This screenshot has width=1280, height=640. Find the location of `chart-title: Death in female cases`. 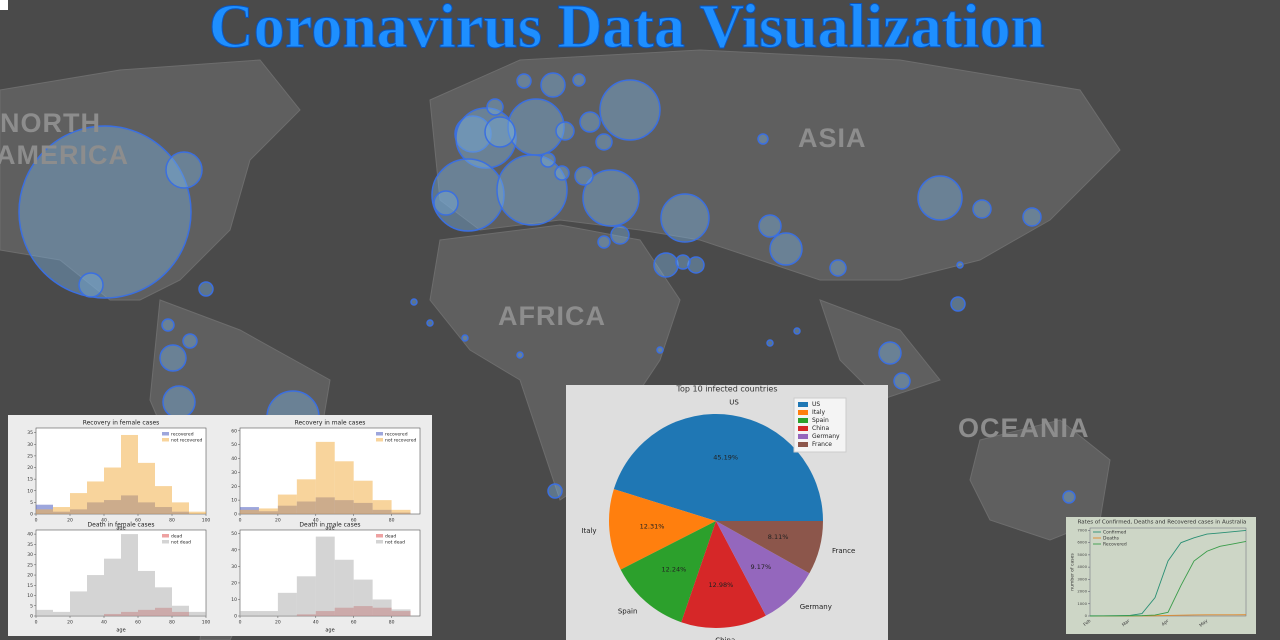

chart-title: Death in female cases is located at coordinates (121, 525).